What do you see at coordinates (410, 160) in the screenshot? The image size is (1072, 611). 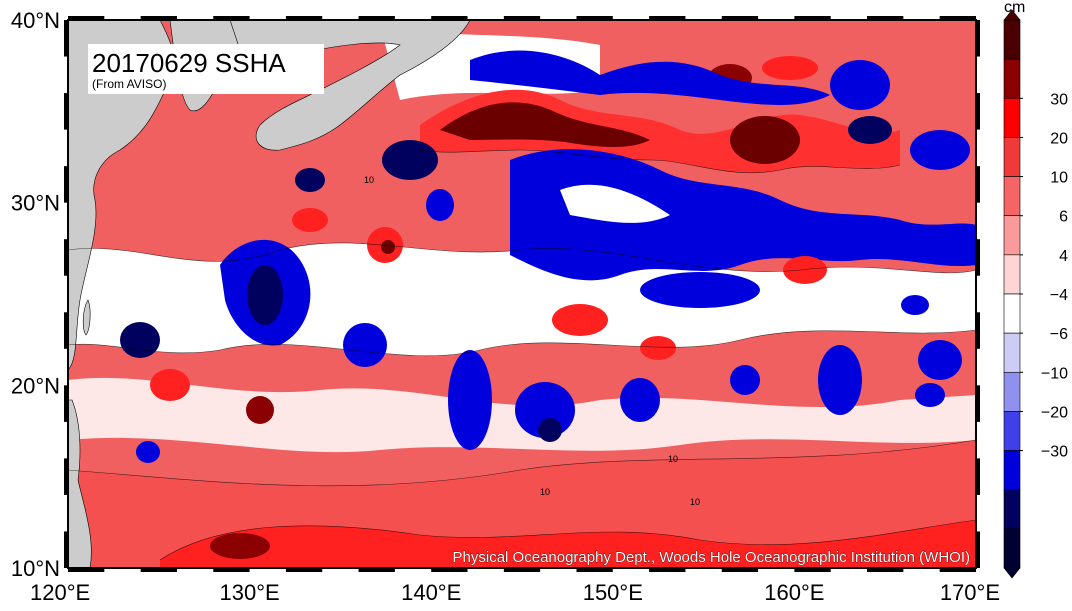 I see `cold-eddy-w1` at bounding box center [410, 160].